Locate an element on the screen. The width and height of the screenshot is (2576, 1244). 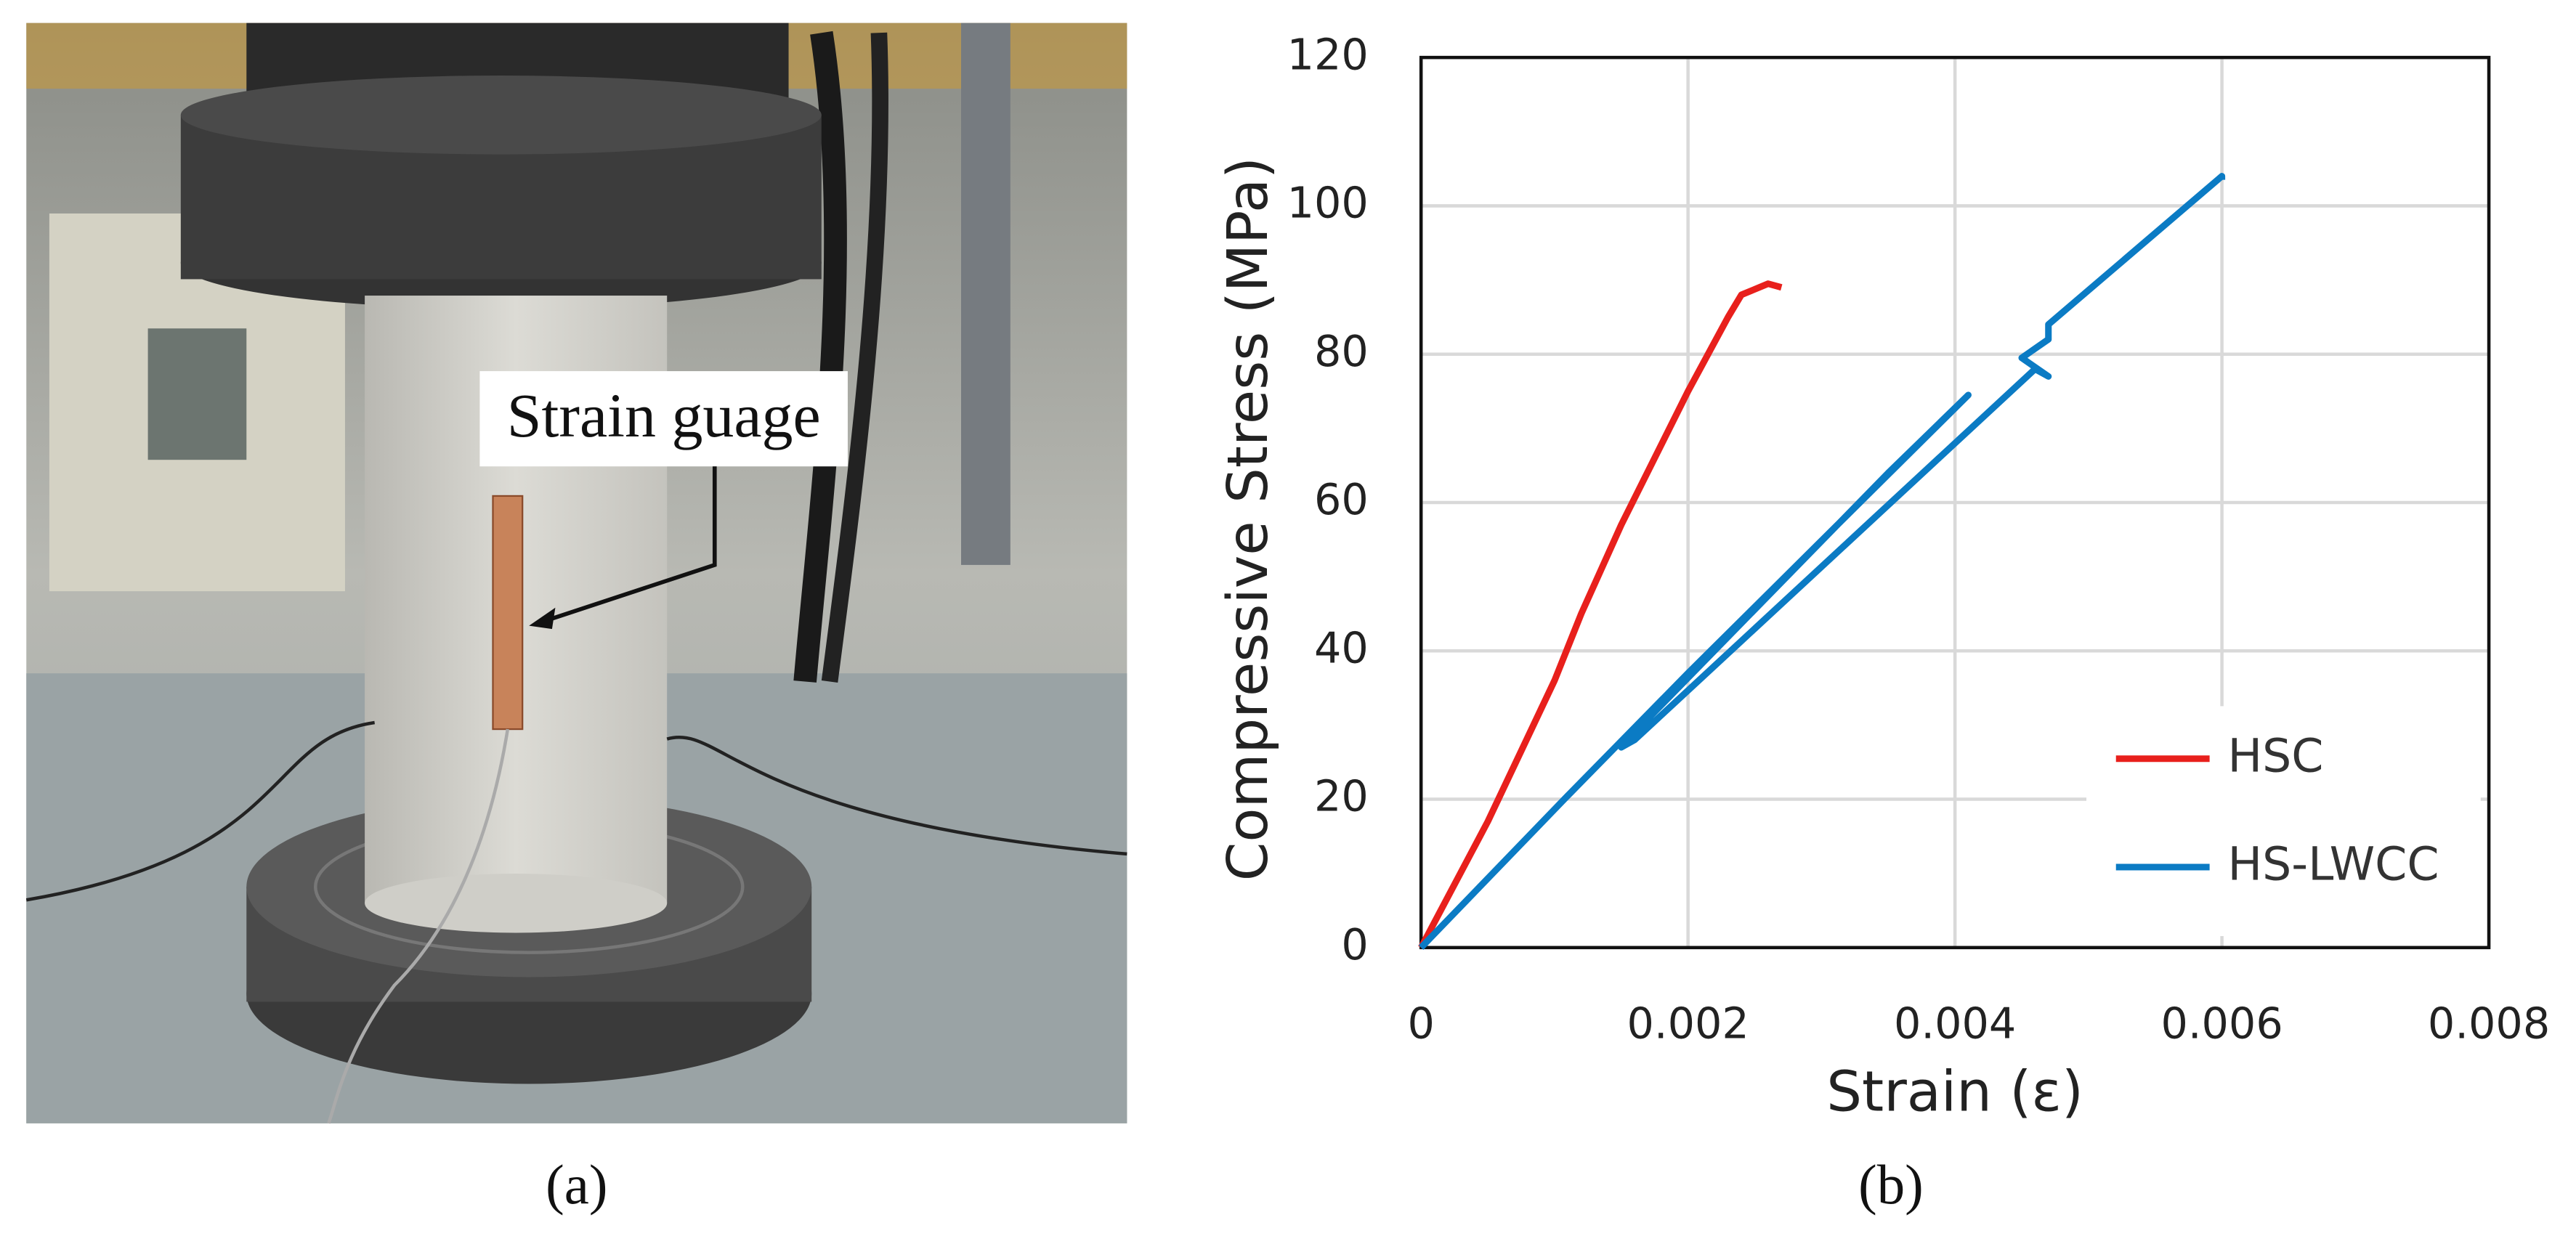
caption: (b) is located at coordinates (1891, 1184).